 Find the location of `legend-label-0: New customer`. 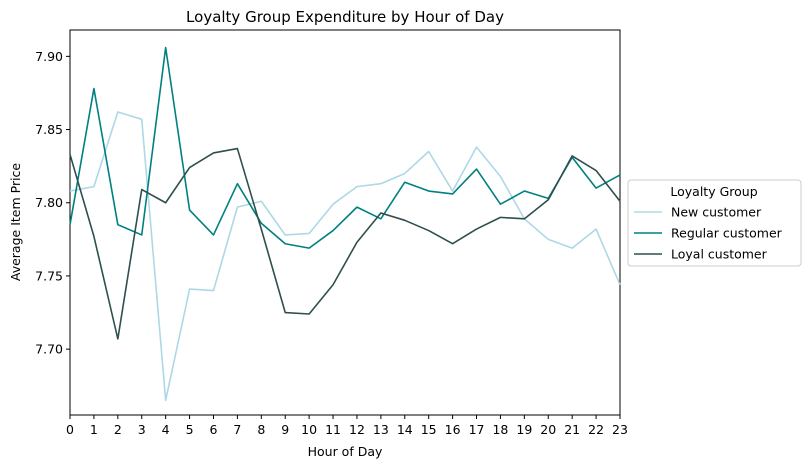

legend-label-0: New customer is located at coordinates (716, 212).